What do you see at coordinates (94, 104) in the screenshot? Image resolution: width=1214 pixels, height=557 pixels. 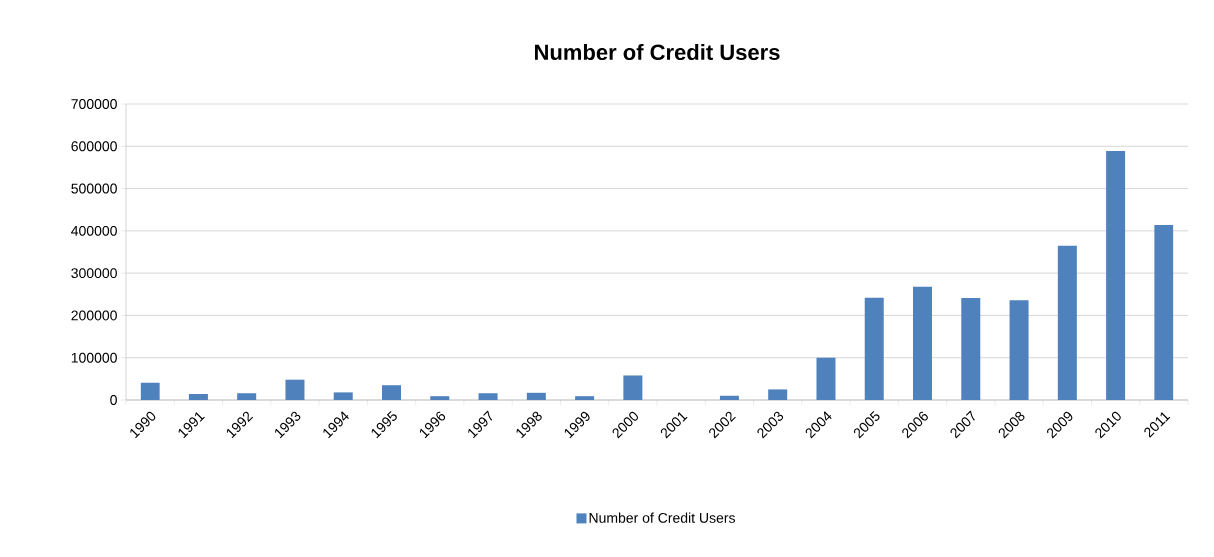 I see `y-tick-label: 700000` at bounding box center [94, 104].